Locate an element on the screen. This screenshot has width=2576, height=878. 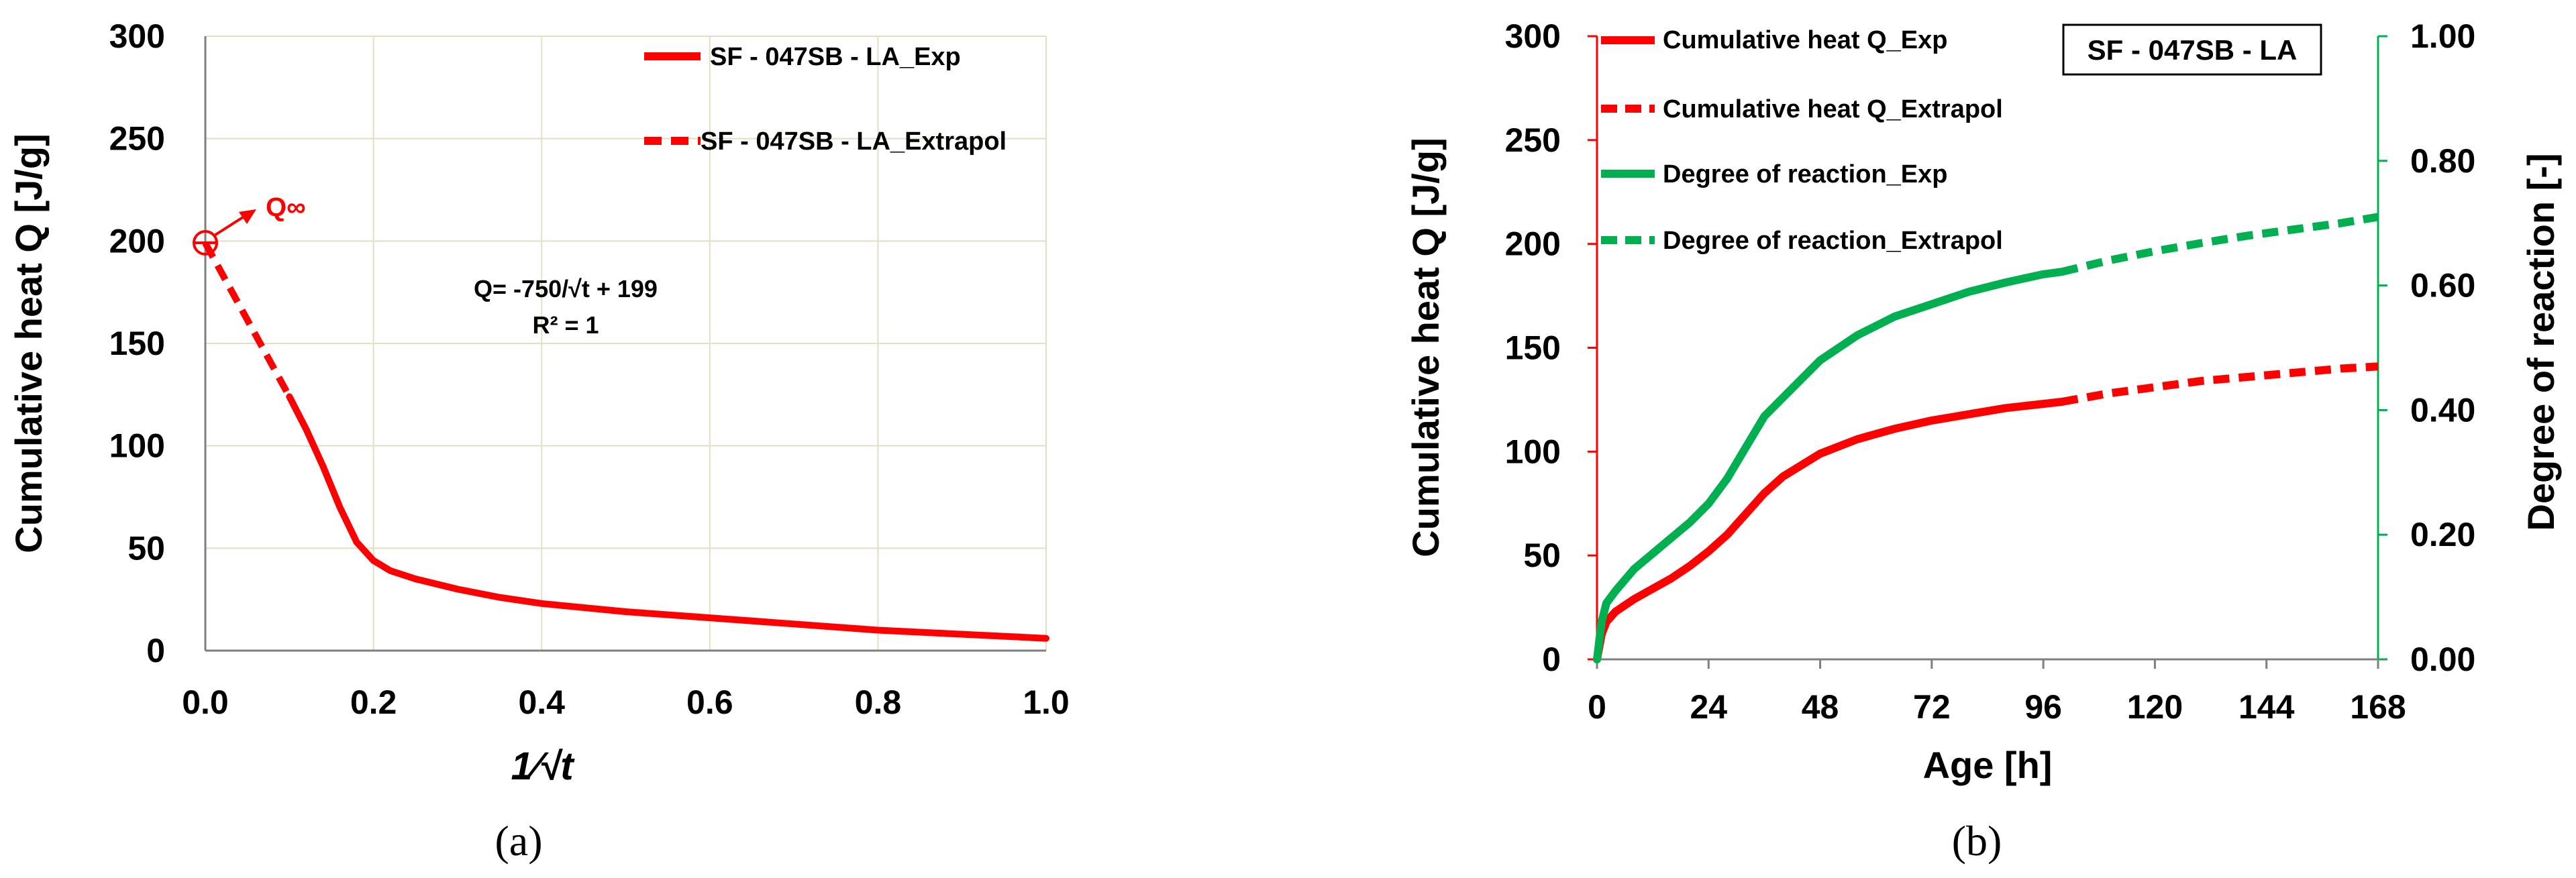
a-r-squared: R² = 1 is located at coordinates (565, 325).